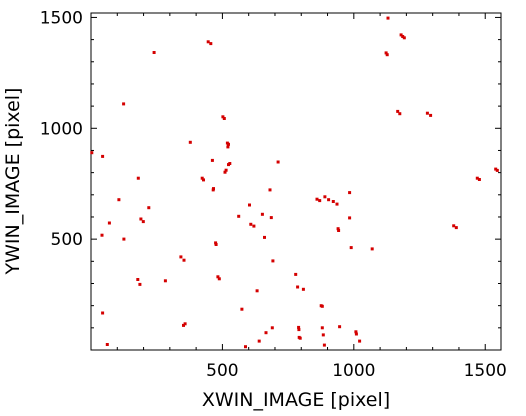 The image size is (526, 416). Describe the element at coordinates (67, 240) in the screenshot. I see `y-tick-label: 500` at that location.